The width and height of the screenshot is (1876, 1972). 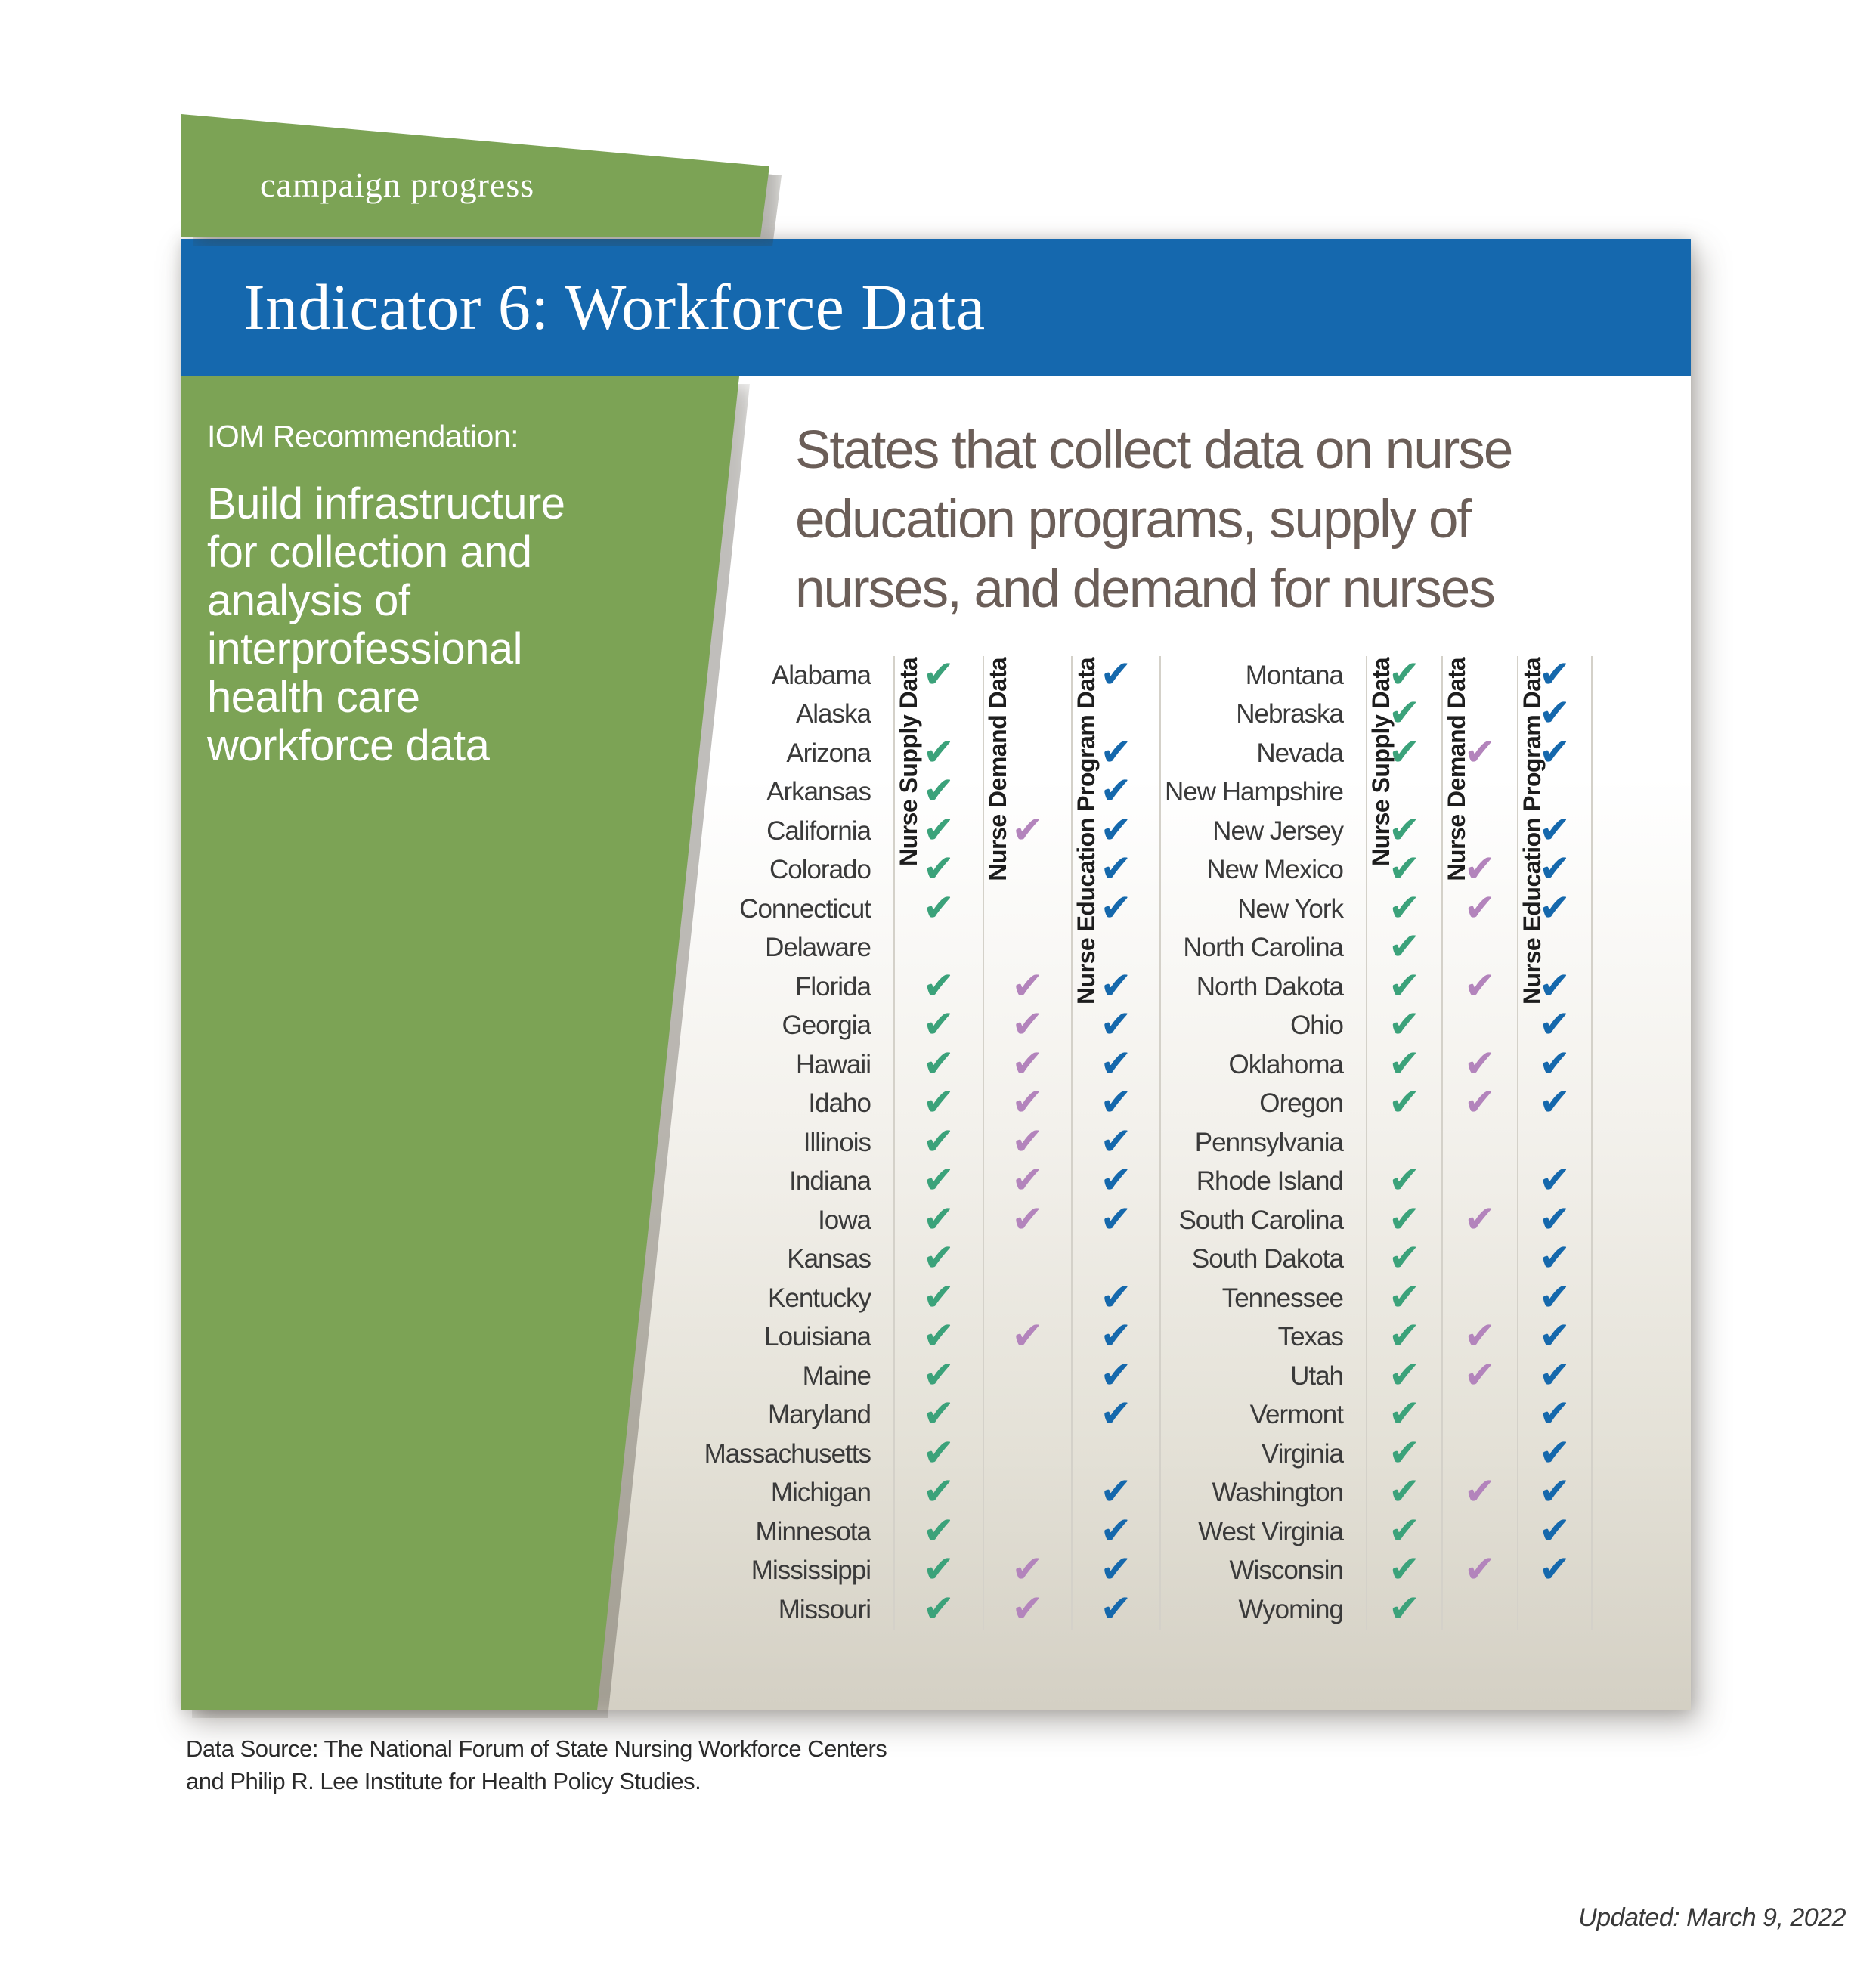 What do you see at coordinates (1712, 1917) in the screenshot?
I see `updated-date: Updated: March 9, 2022` at bounding box center [1712, 1917].